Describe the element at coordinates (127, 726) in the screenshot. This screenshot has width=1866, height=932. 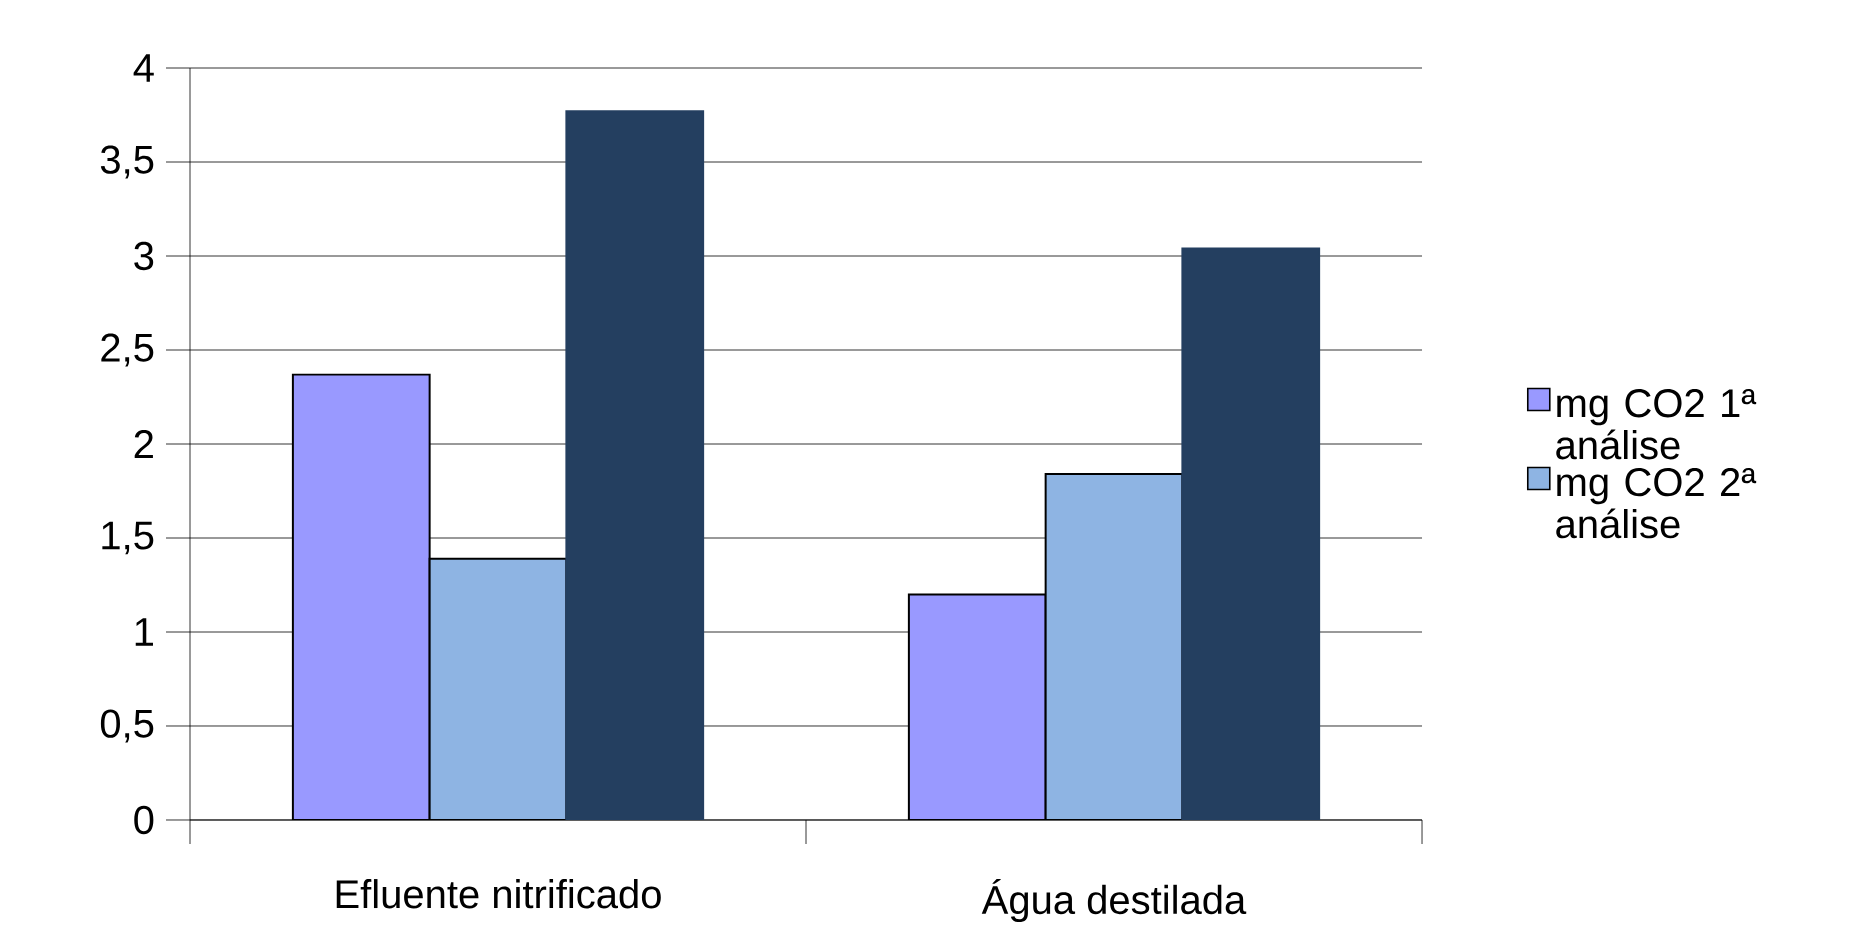
I see `y-tick-label: 0,5` at that location.